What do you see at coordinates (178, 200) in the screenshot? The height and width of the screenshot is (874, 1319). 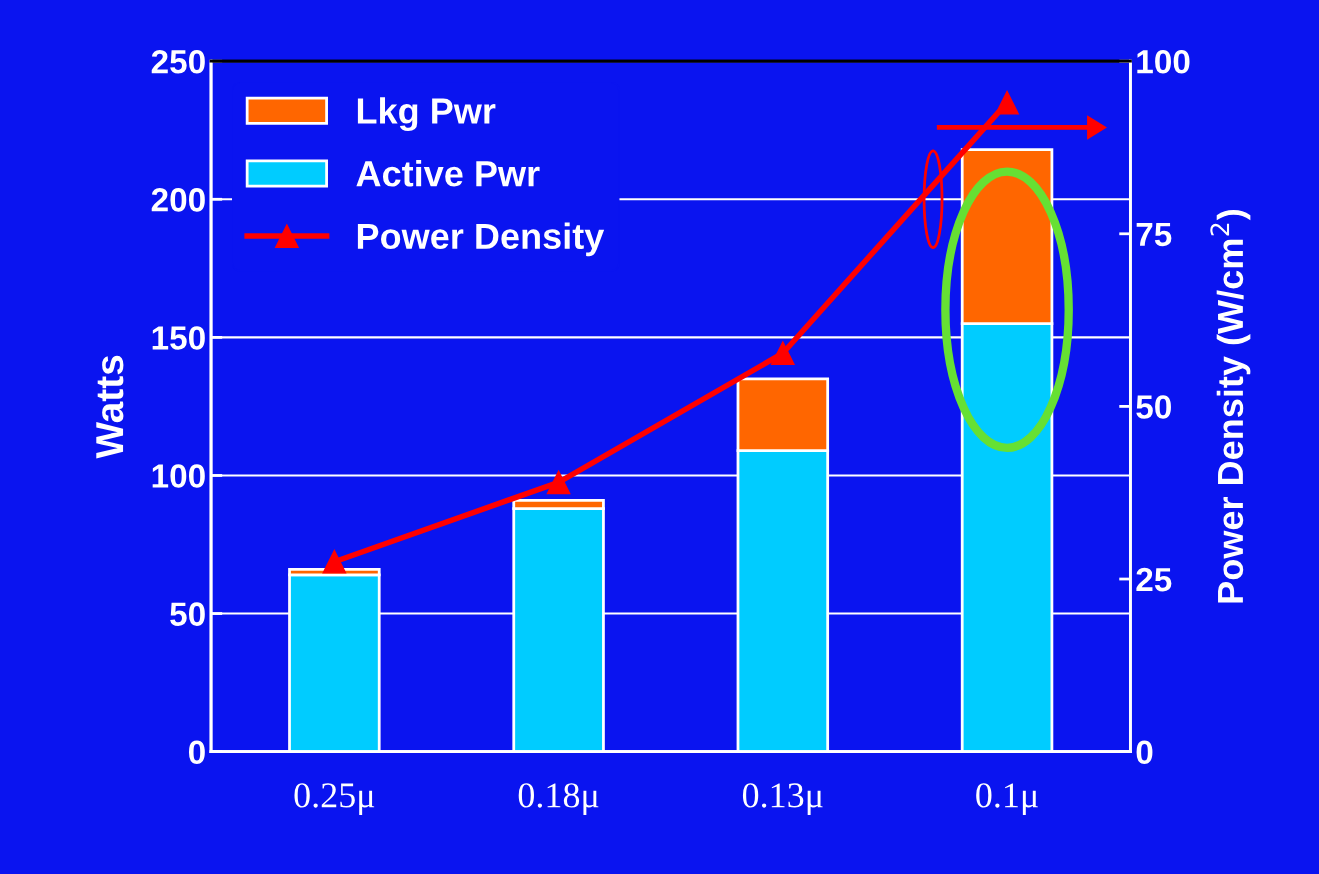 I see `y-tick-label: 200` at bounding box center [178, 200].